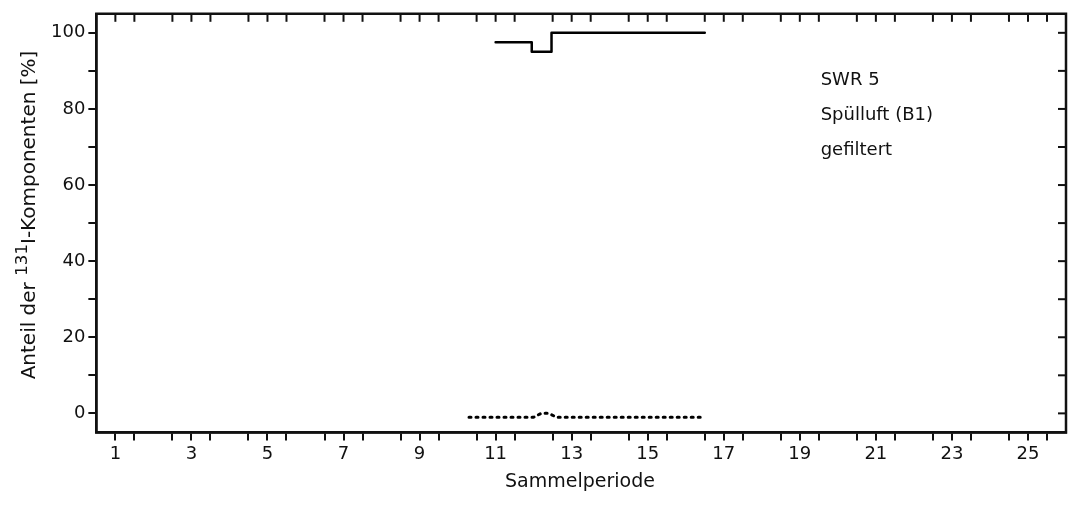 This screenshot has height=506, width=1082. What do you see at coordinates (1028, 452) in the screenshot?
I see `x-tick-label: 25` at bounding box center [1028, 452].